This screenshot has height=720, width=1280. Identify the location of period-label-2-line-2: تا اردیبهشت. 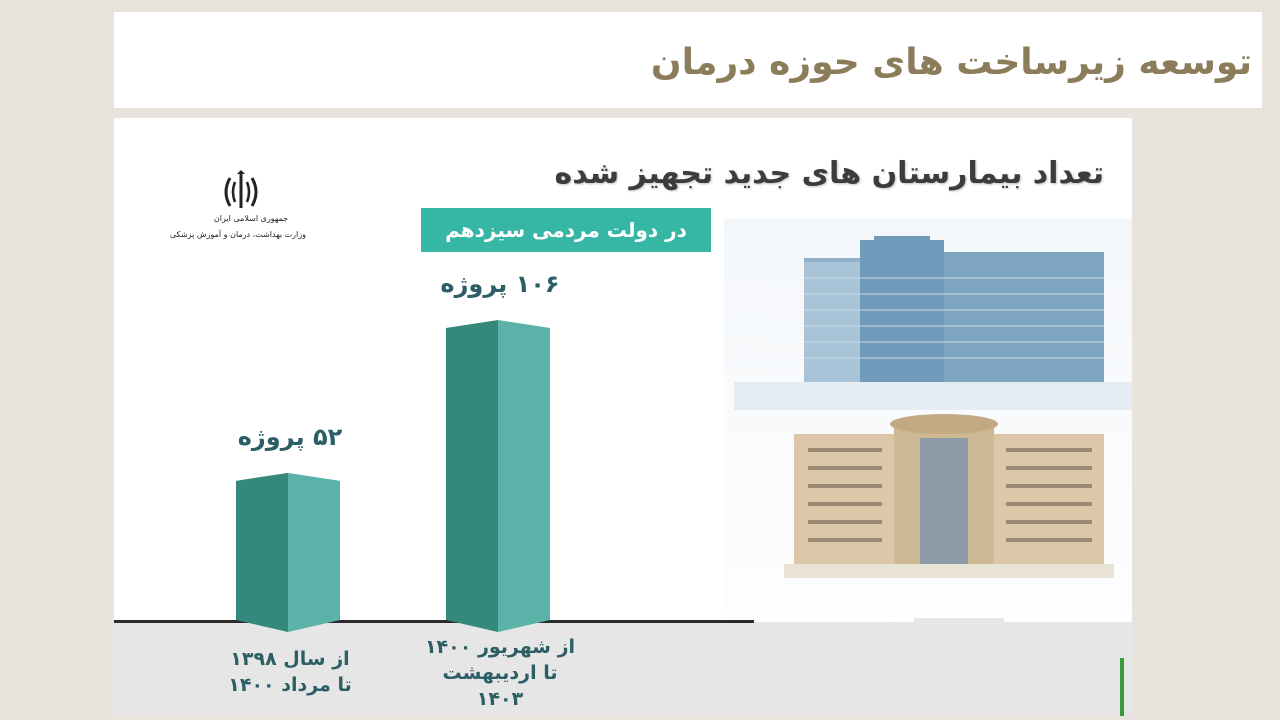
(500, 673).